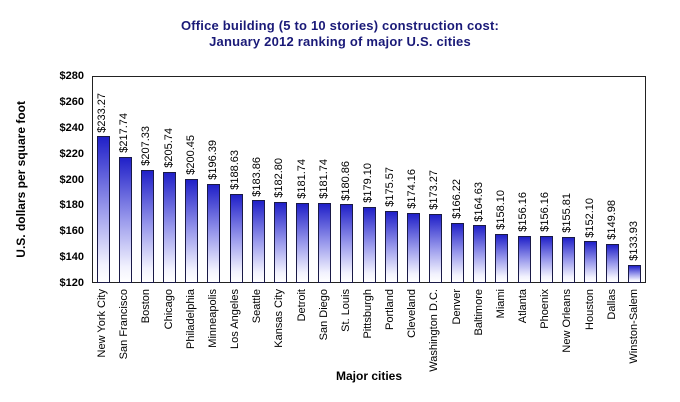 The height and width of the screenshot is (402, 680). I want to click on bar-value-label: $182.80, so click(279, 178).